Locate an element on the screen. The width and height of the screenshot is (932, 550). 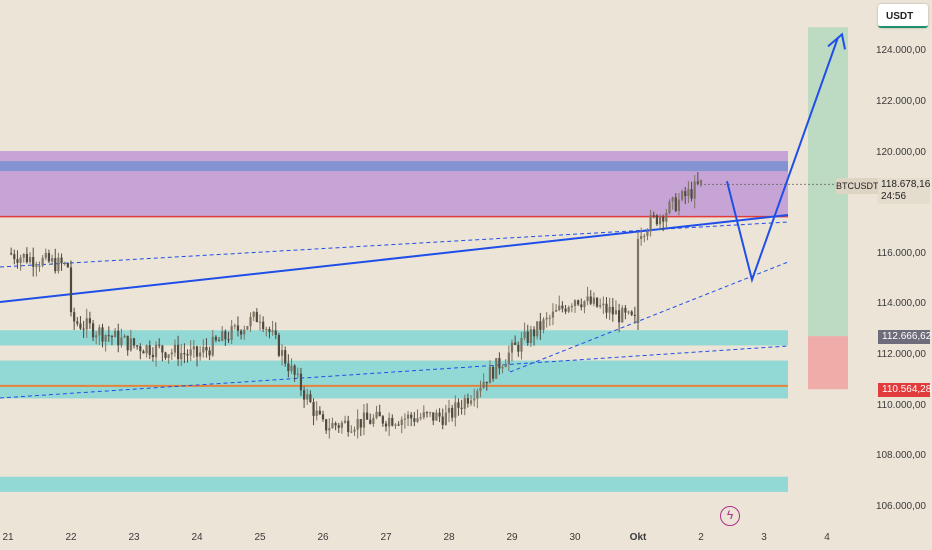
time-tick: 26 is located at coordinates (323, 537).